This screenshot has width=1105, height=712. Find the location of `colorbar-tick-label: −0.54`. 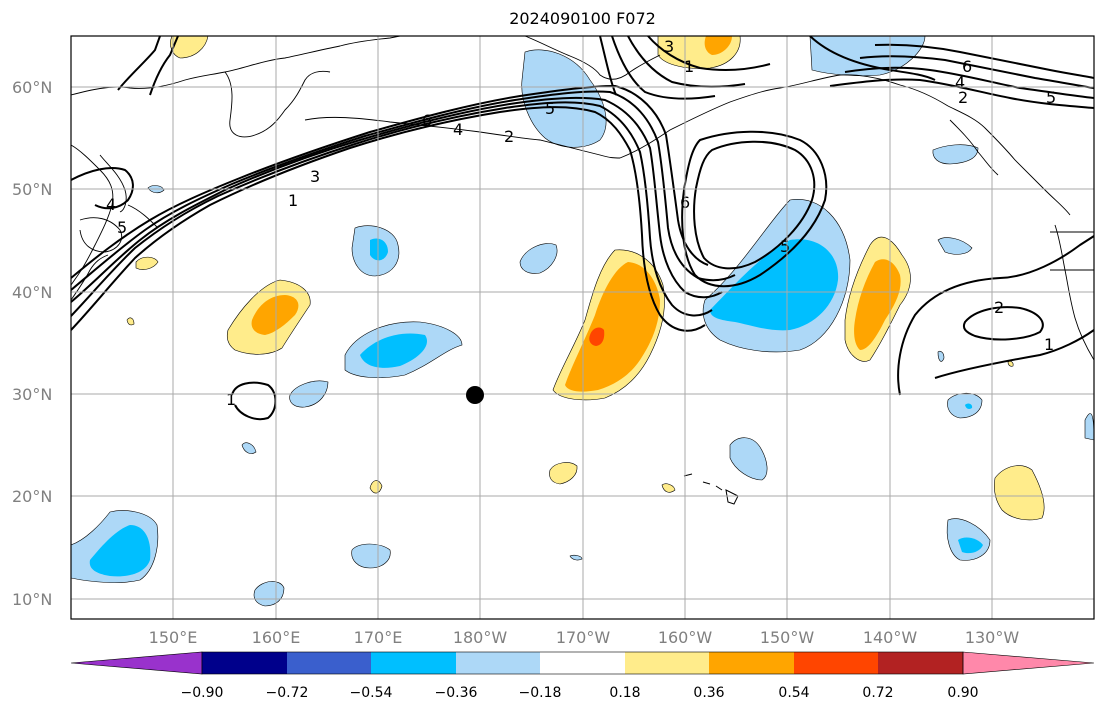

colorbar-tick-label: −0.54 is located at coordinates (371, 693).